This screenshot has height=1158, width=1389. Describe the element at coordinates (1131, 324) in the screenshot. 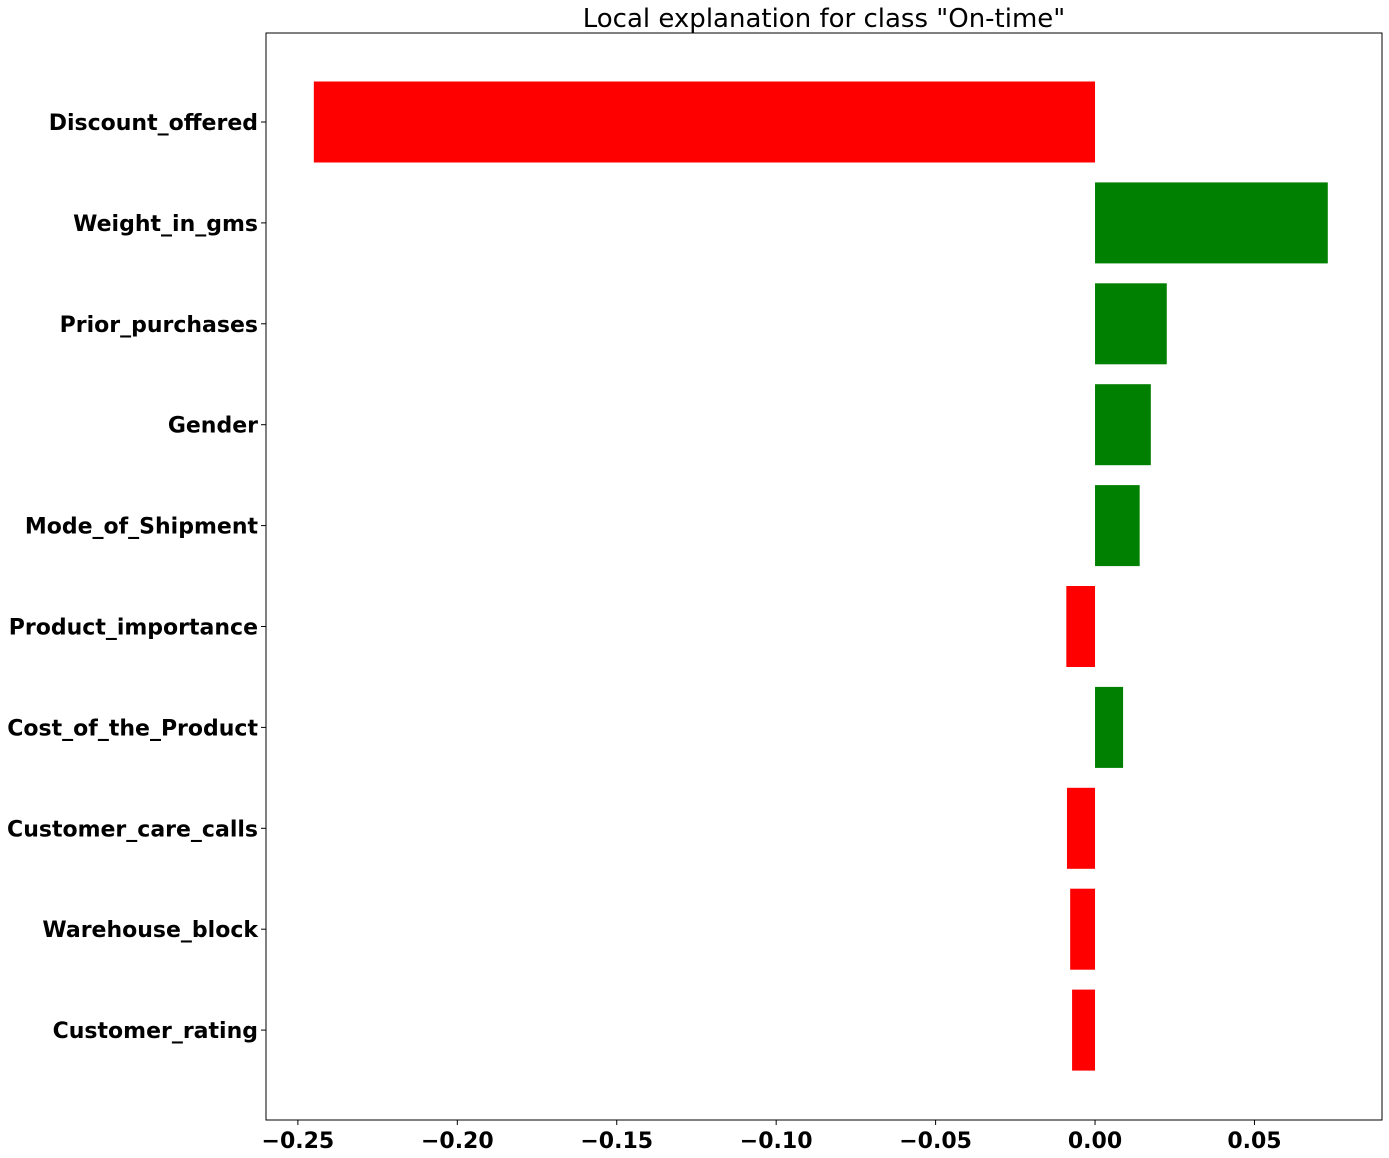

I see `bar-prior-purchases` at that location.